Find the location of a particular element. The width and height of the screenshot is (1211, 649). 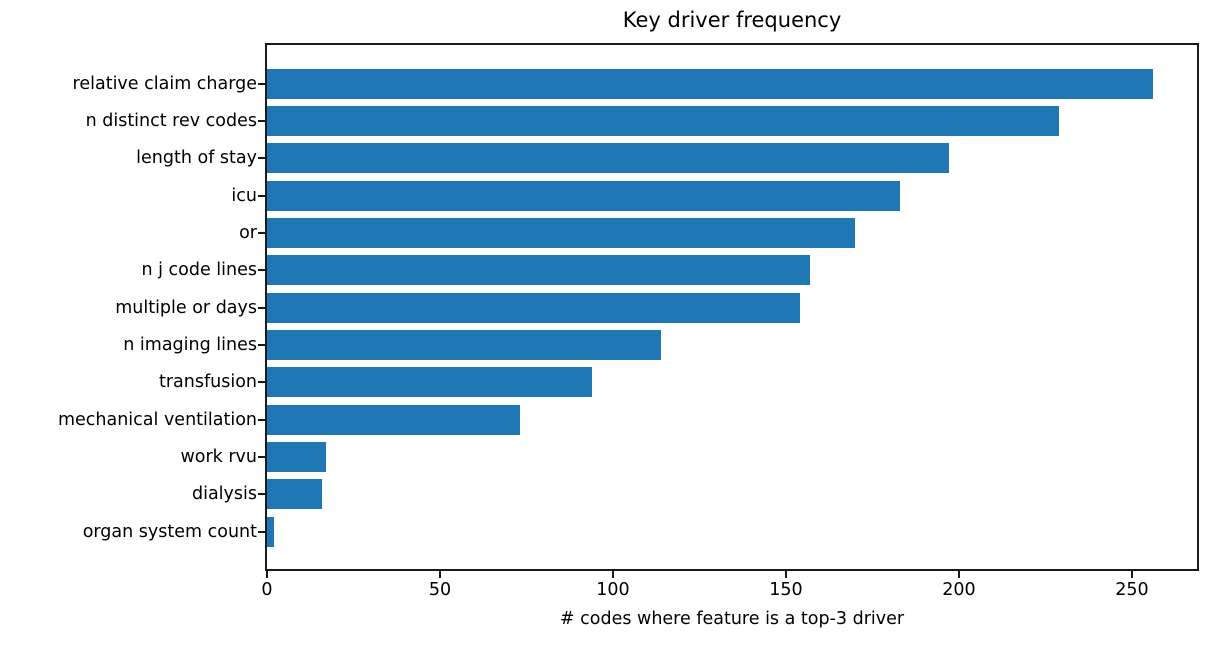

chart-title: Key driver frequency is located at coordinates (732, 20).